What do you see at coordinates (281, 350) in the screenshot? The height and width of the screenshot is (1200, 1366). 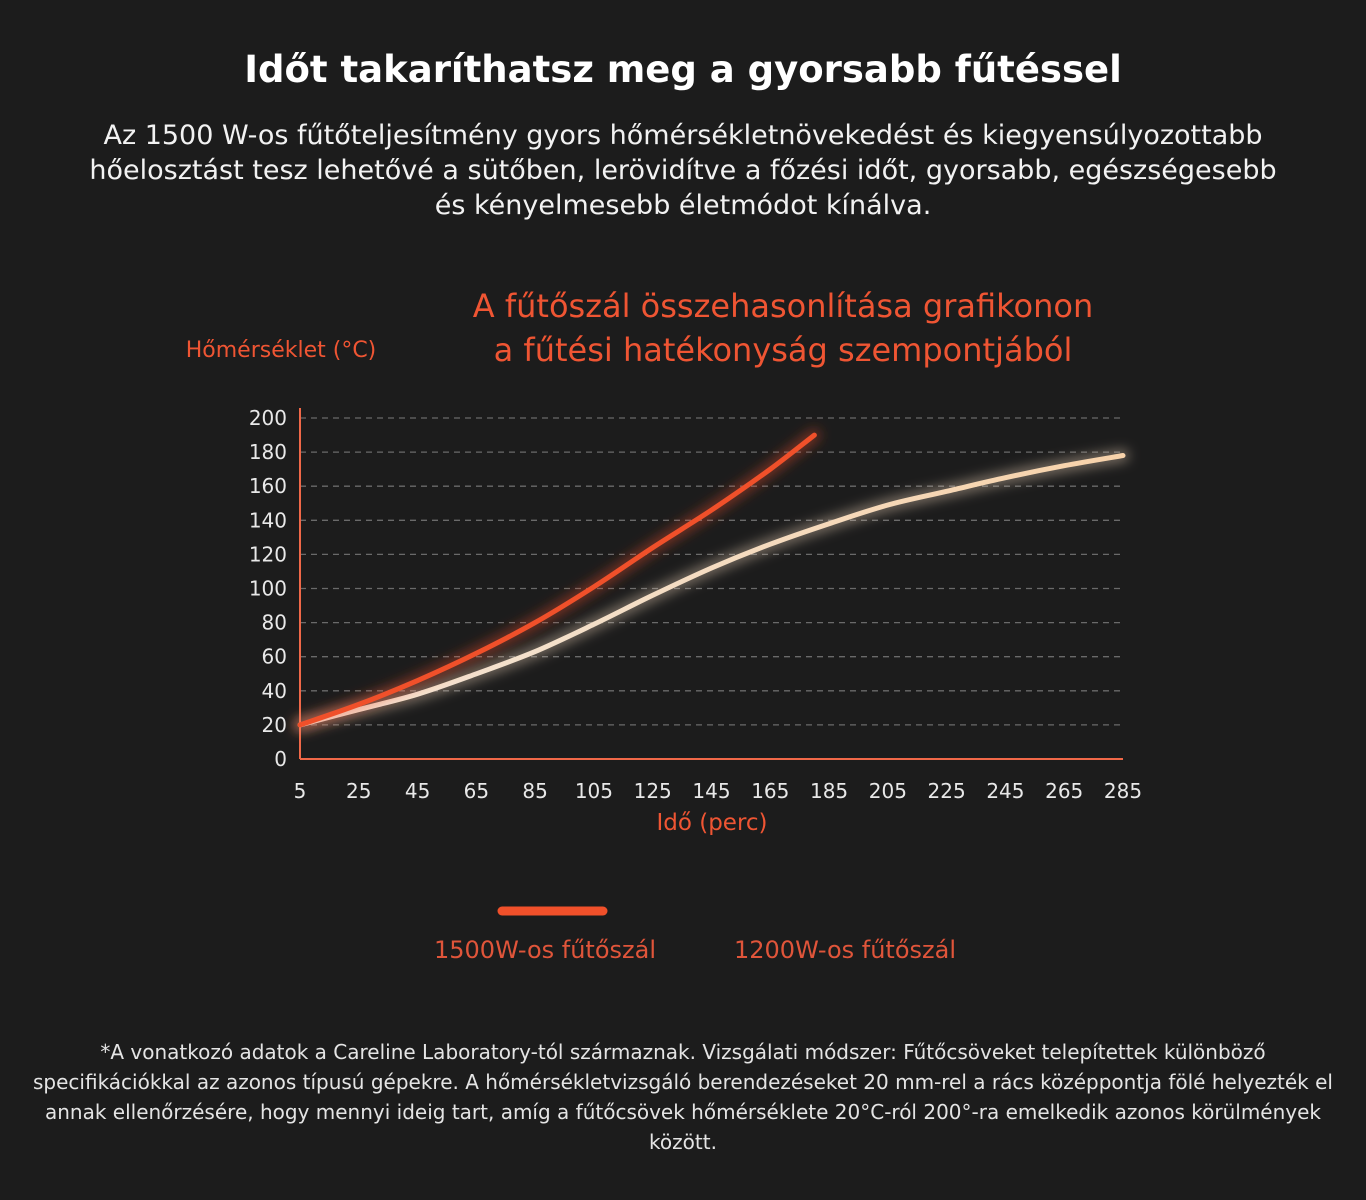 I see `y-axis-title: Hőmérséklet (°C)` at bounding box center [281, 350].